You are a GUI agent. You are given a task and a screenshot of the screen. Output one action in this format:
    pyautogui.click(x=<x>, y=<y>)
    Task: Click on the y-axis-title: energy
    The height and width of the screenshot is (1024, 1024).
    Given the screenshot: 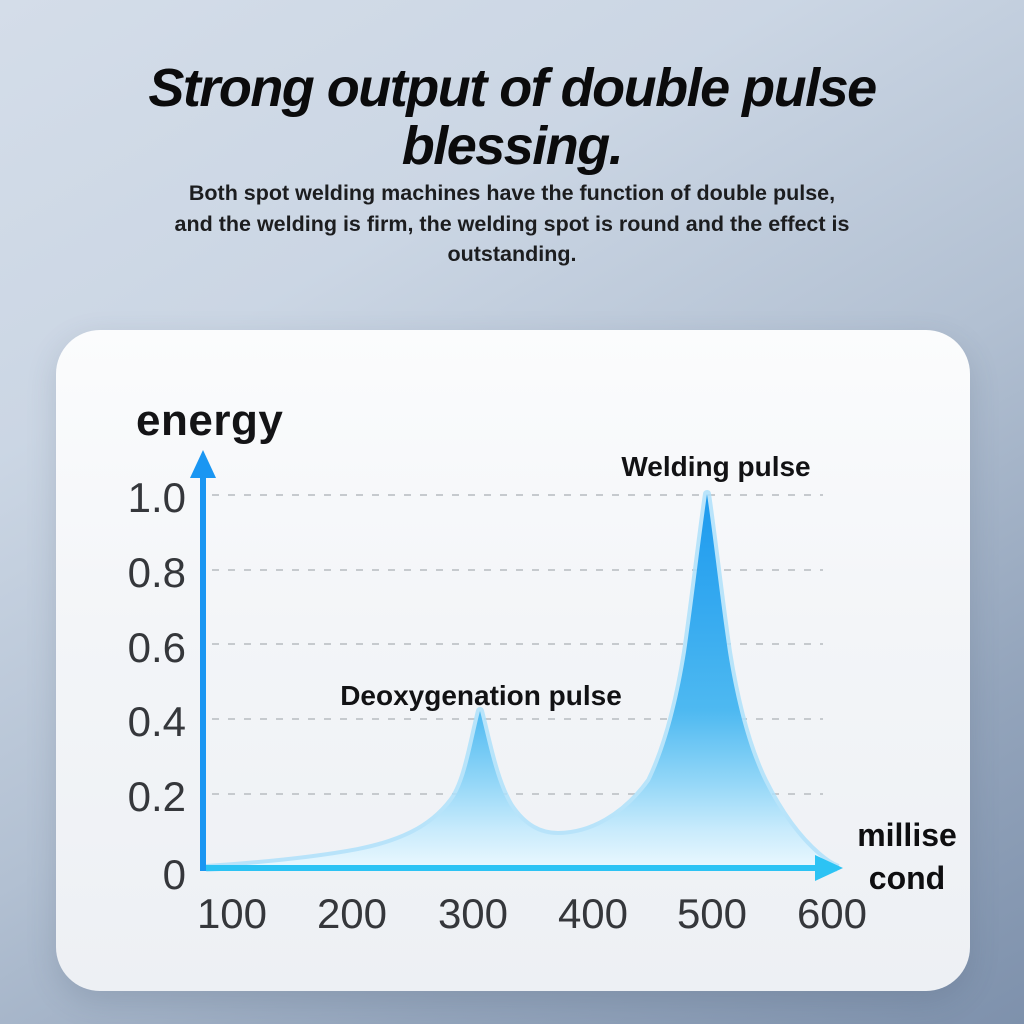 What is the action you would take?
    pyautogui.click(x=210, y=420)
    